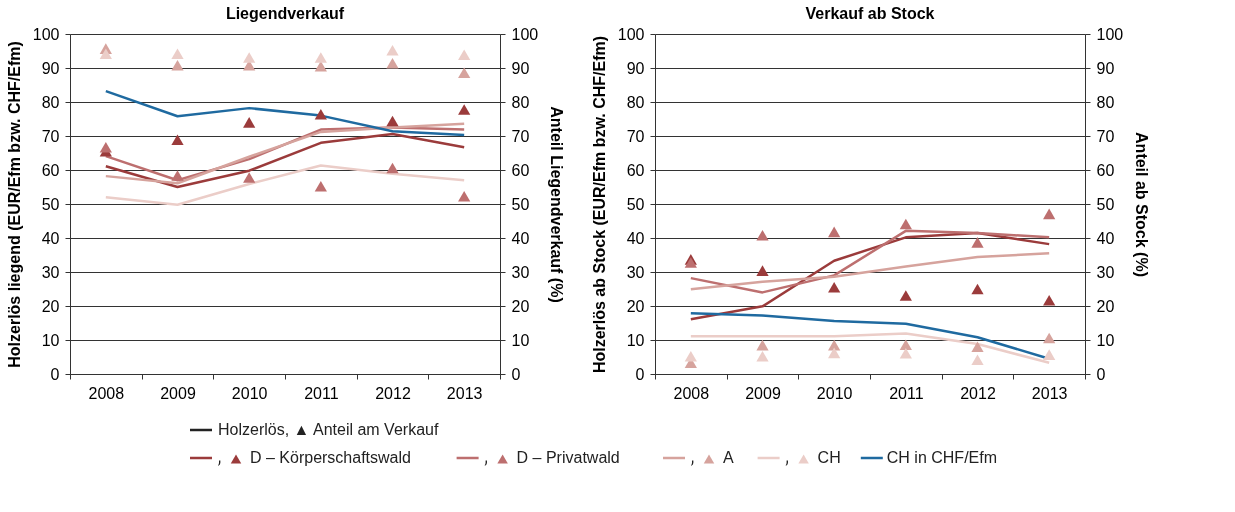 This screenshot has width=1235, height=512. What do you see at coordinates (557, 204) in the screenshot?
I see `y2-axis-title: Anteil Liegendverkauf (%)` at bounding box center [557, 204].